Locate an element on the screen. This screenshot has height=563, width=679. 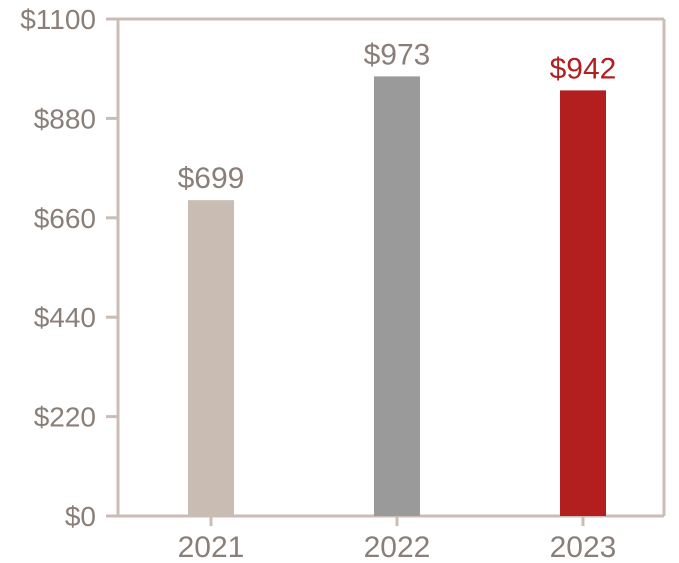
data-label-2022: $973 is located at coordinates (397, 54).